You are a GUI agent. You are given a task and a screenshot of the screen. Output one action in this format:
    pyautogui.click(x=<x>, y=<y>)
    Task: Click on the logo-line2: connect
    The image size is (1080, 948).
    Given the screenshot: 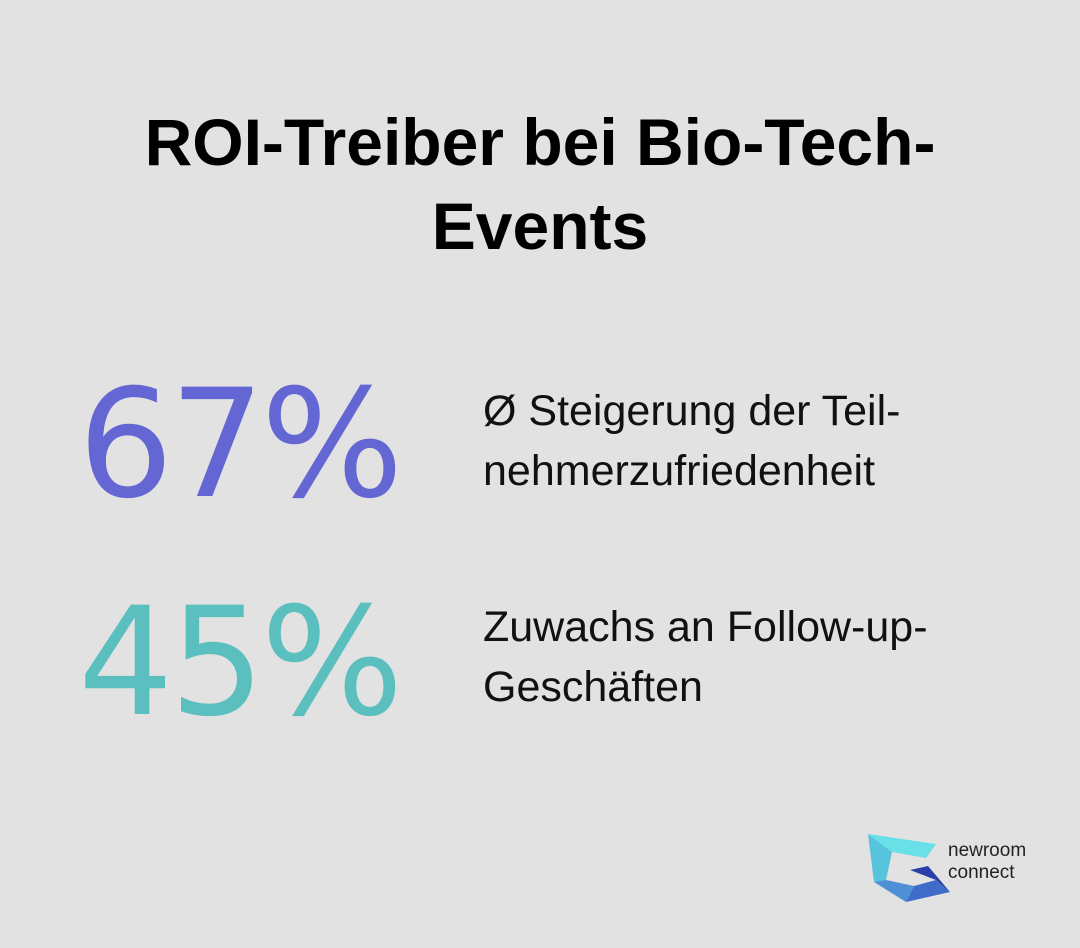 What is the action you would take?
    pyautogui.click(x=981, y=872)
    